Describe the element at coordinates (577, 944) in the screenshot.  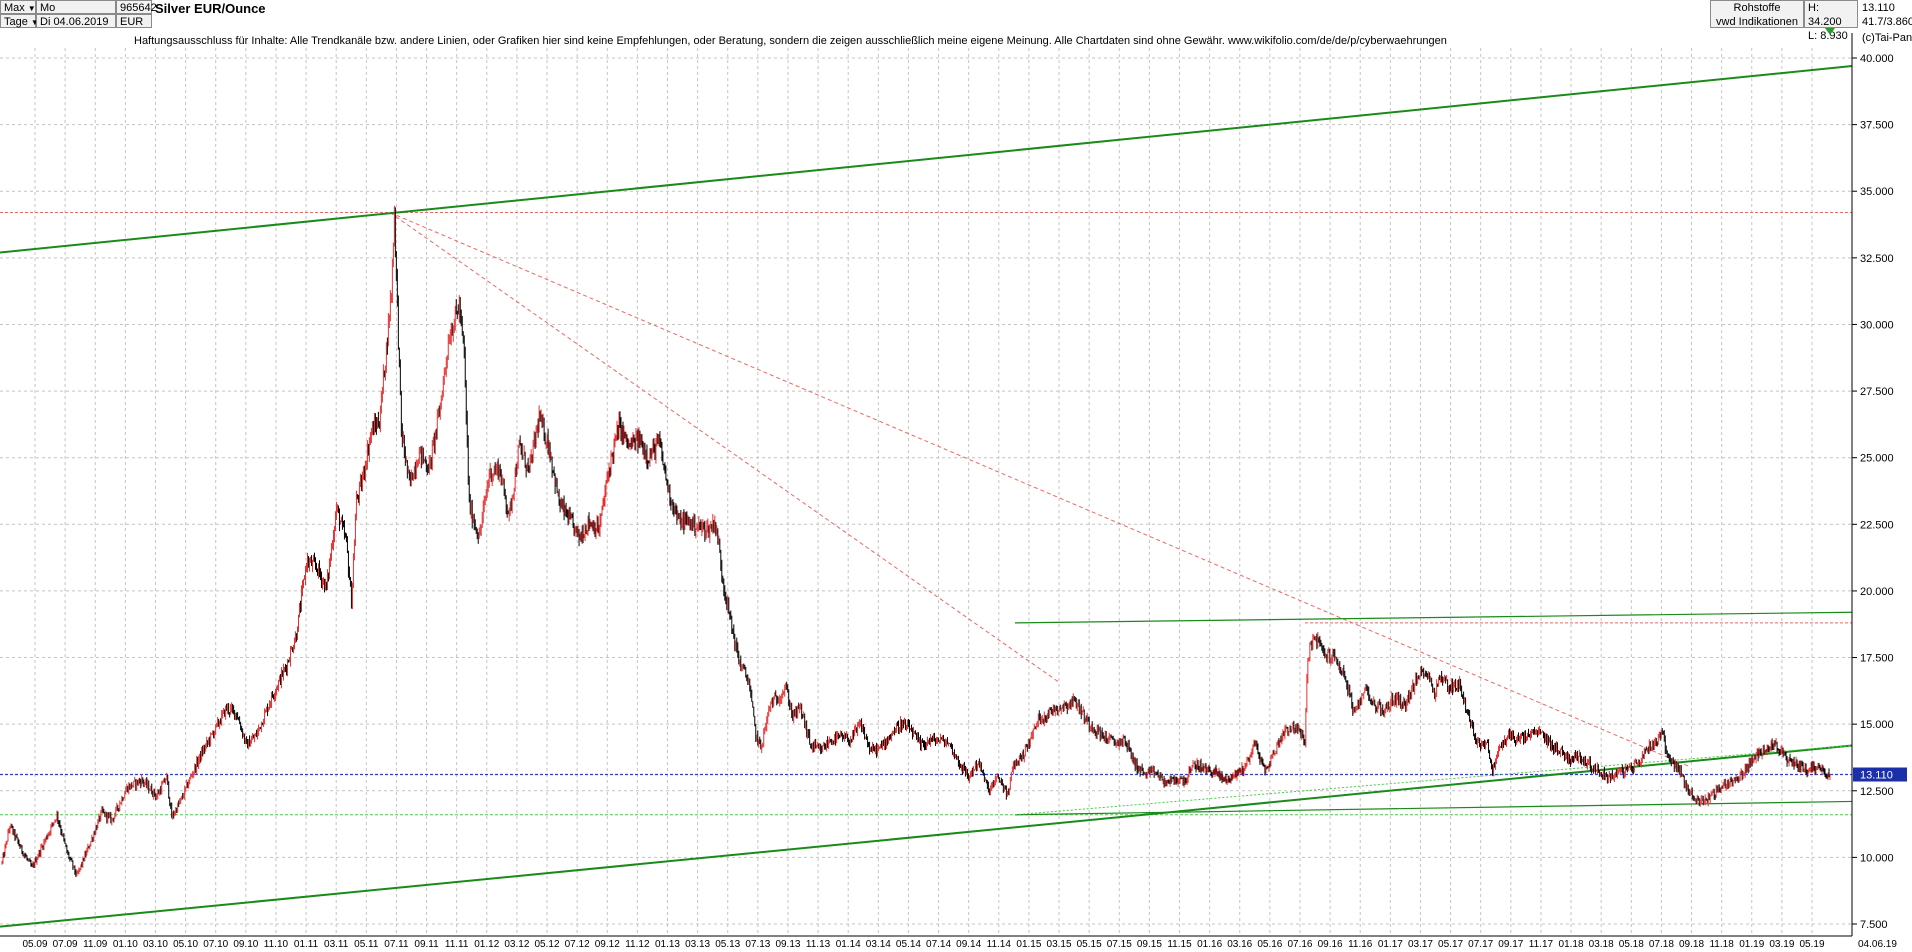
I see `x-tick-label: 07.12` at that location.